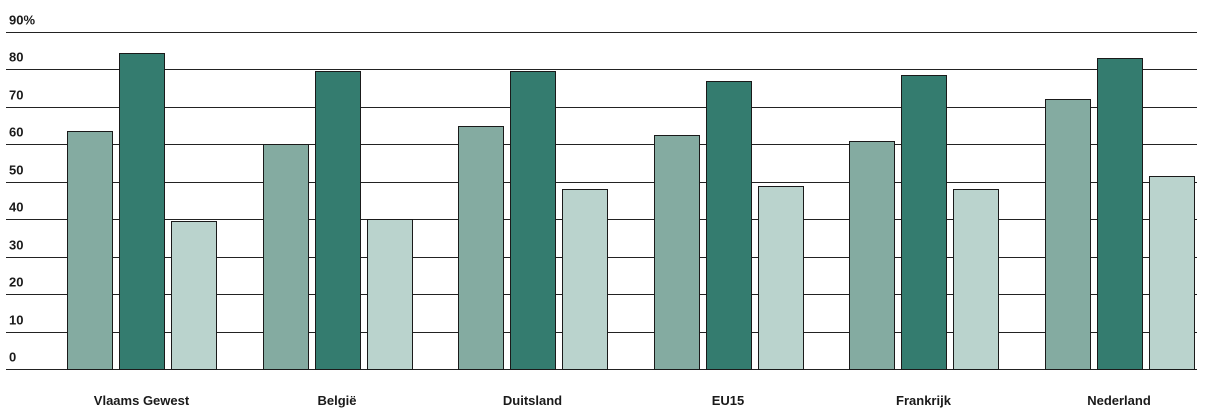 The image size is (1209, 412). Describe the element at coordinates (142, 400) in the screenshot. I see `category-label: Vlaams Gewest` at that location.